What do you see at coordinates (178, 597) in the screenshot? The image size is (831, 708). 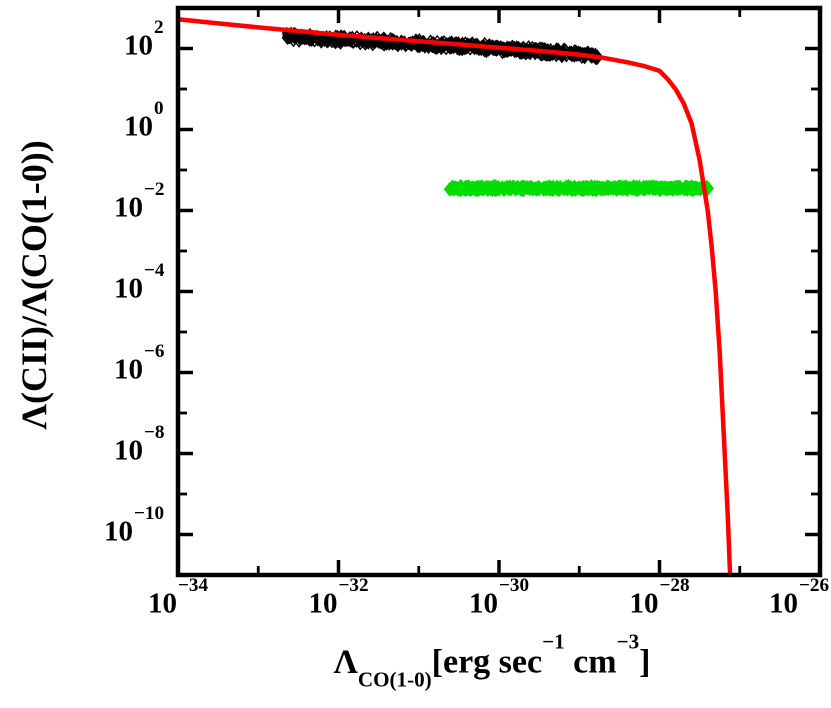 I see `x-axis-tick-label: 10−34` at bounding box center [178, 597].